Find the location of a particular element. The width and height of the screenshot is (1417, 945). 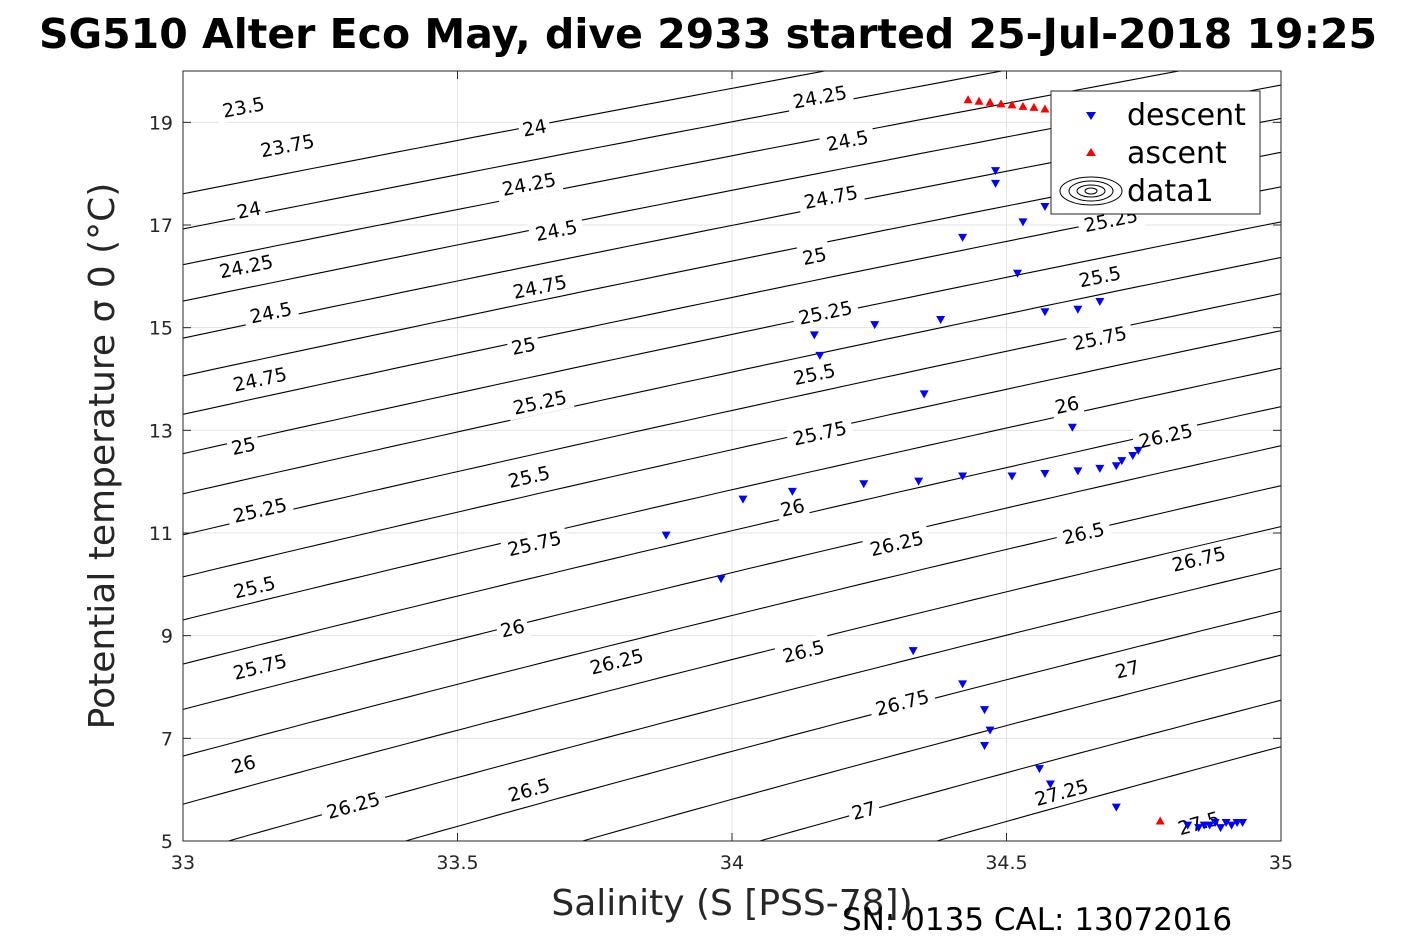

contour-label-text: 24 is located at coordinates (249, 210).